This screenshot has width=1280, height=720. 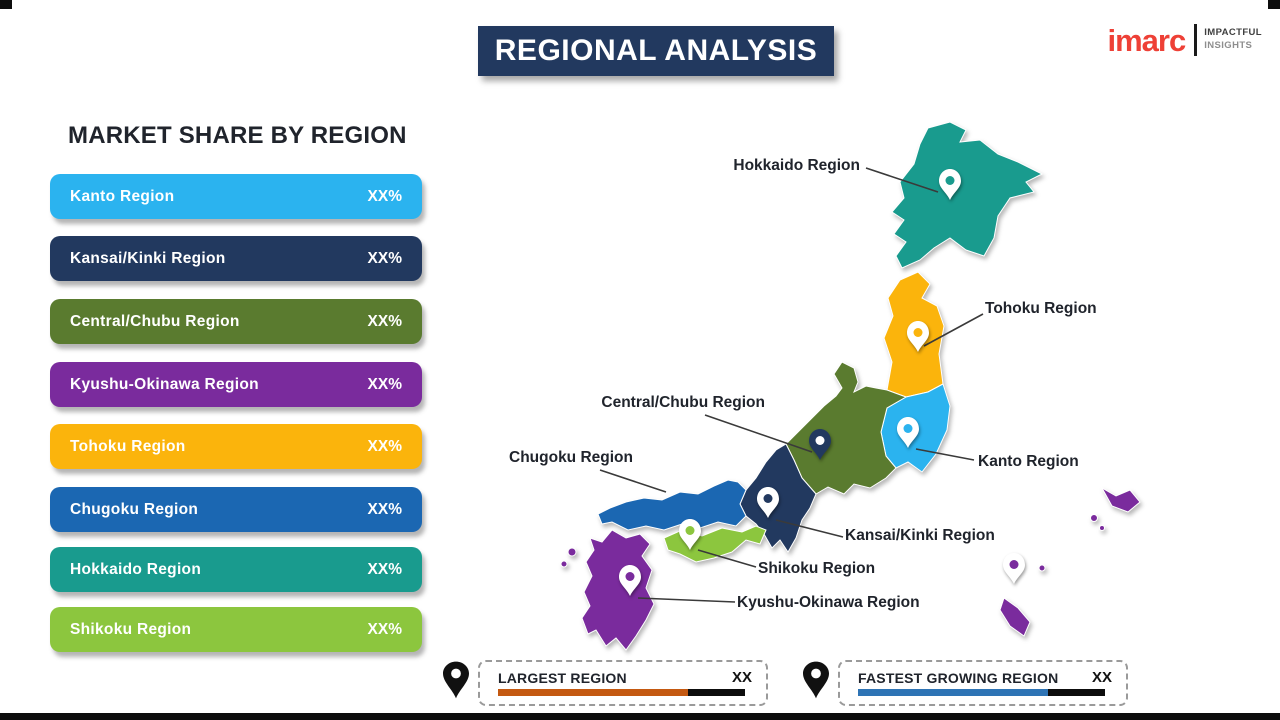 I want to click on leader-line-shikoku, so click(x=727, y=558).